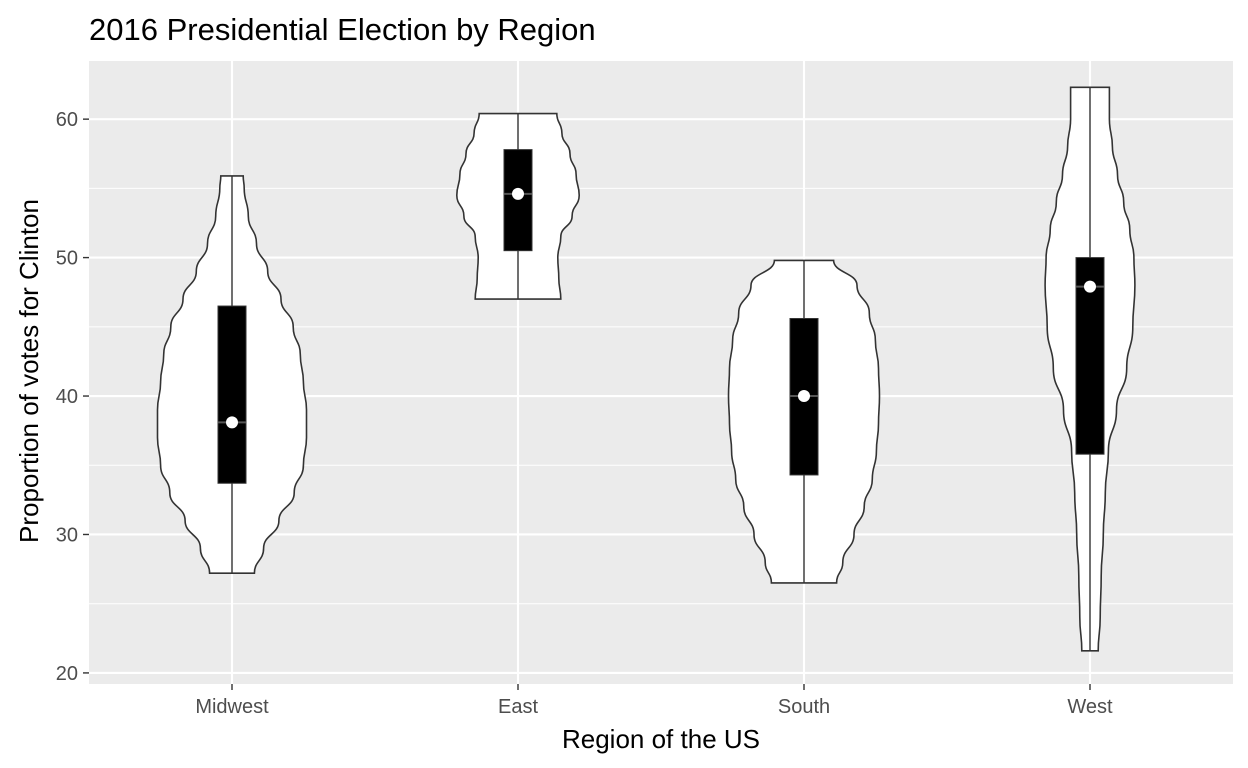 This screenshot has height=768, width=1248. I want to click on y-tick-label: 40, so click(67, 397).